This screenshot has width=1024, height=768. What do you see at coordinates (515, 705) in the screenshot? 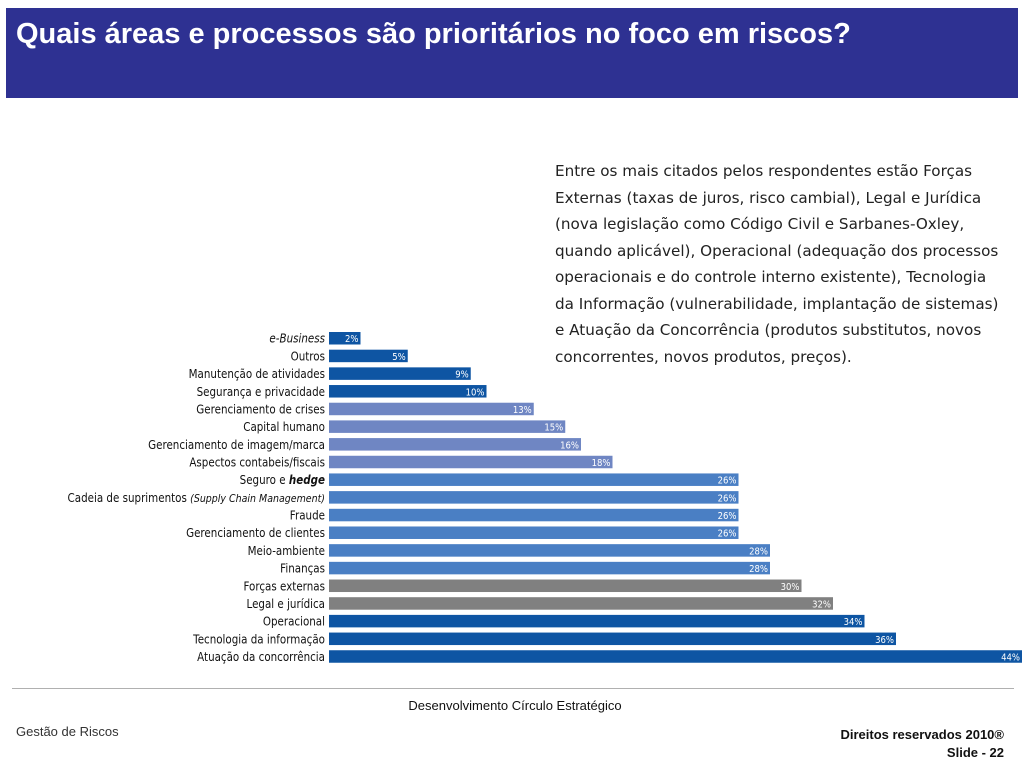
I see `footer-center-text: Desenvolvimento Círculo Estratégico` at bounding box center [515, 705].